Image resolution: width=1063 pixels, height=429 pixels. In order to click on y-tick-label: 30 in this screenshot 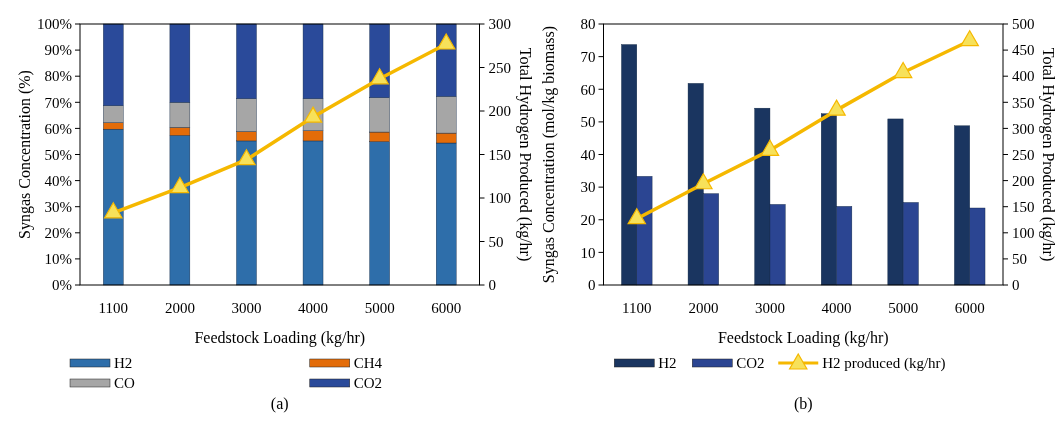, I will do `click(588, 187)`.